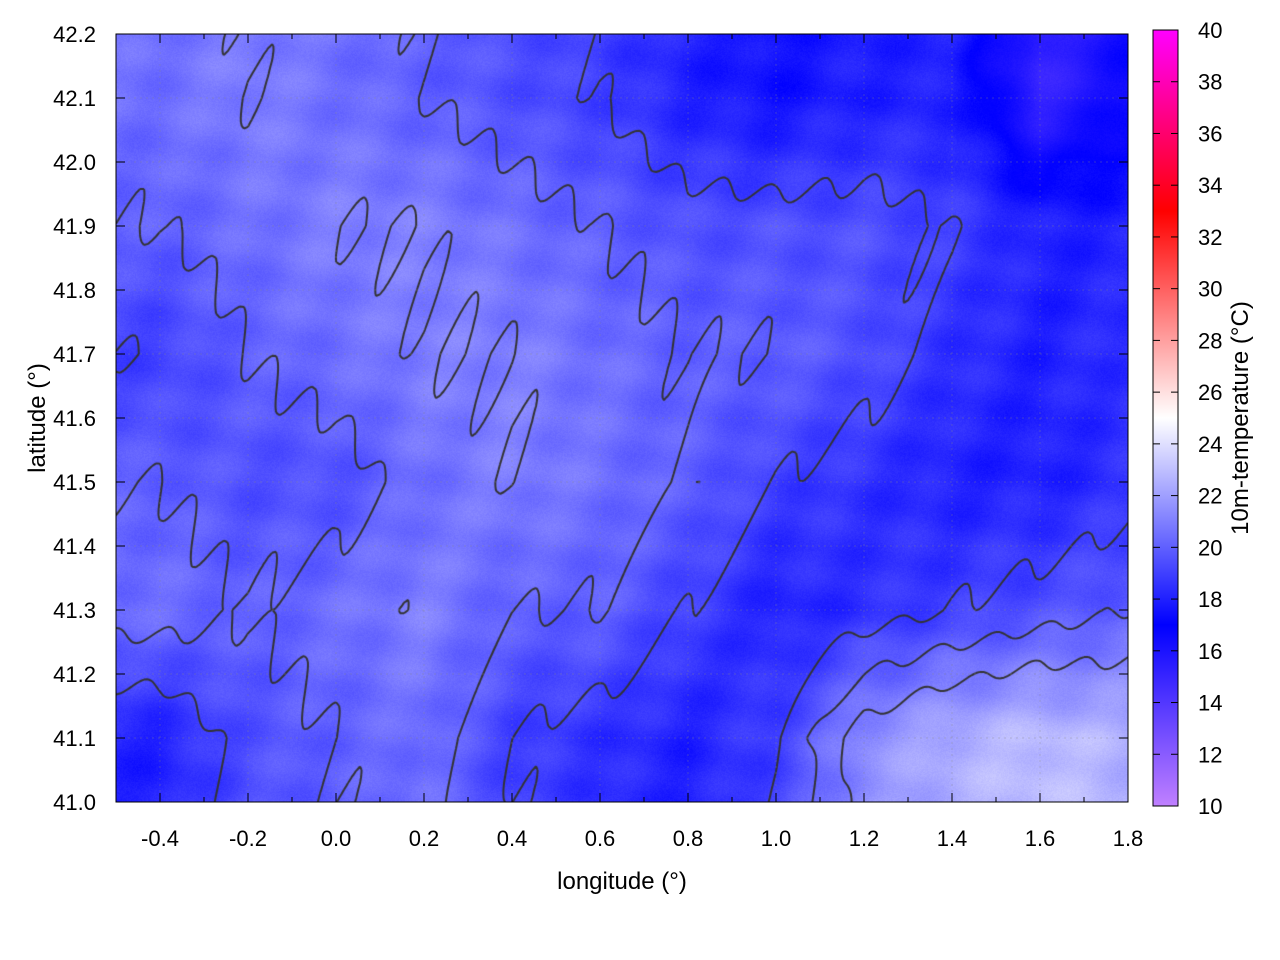 The width and height of the screenshot is (1280, 960). Describe the element at coordinates (74, 418) in the screenshot. I see `y-tick-label: 41.6` at that location.